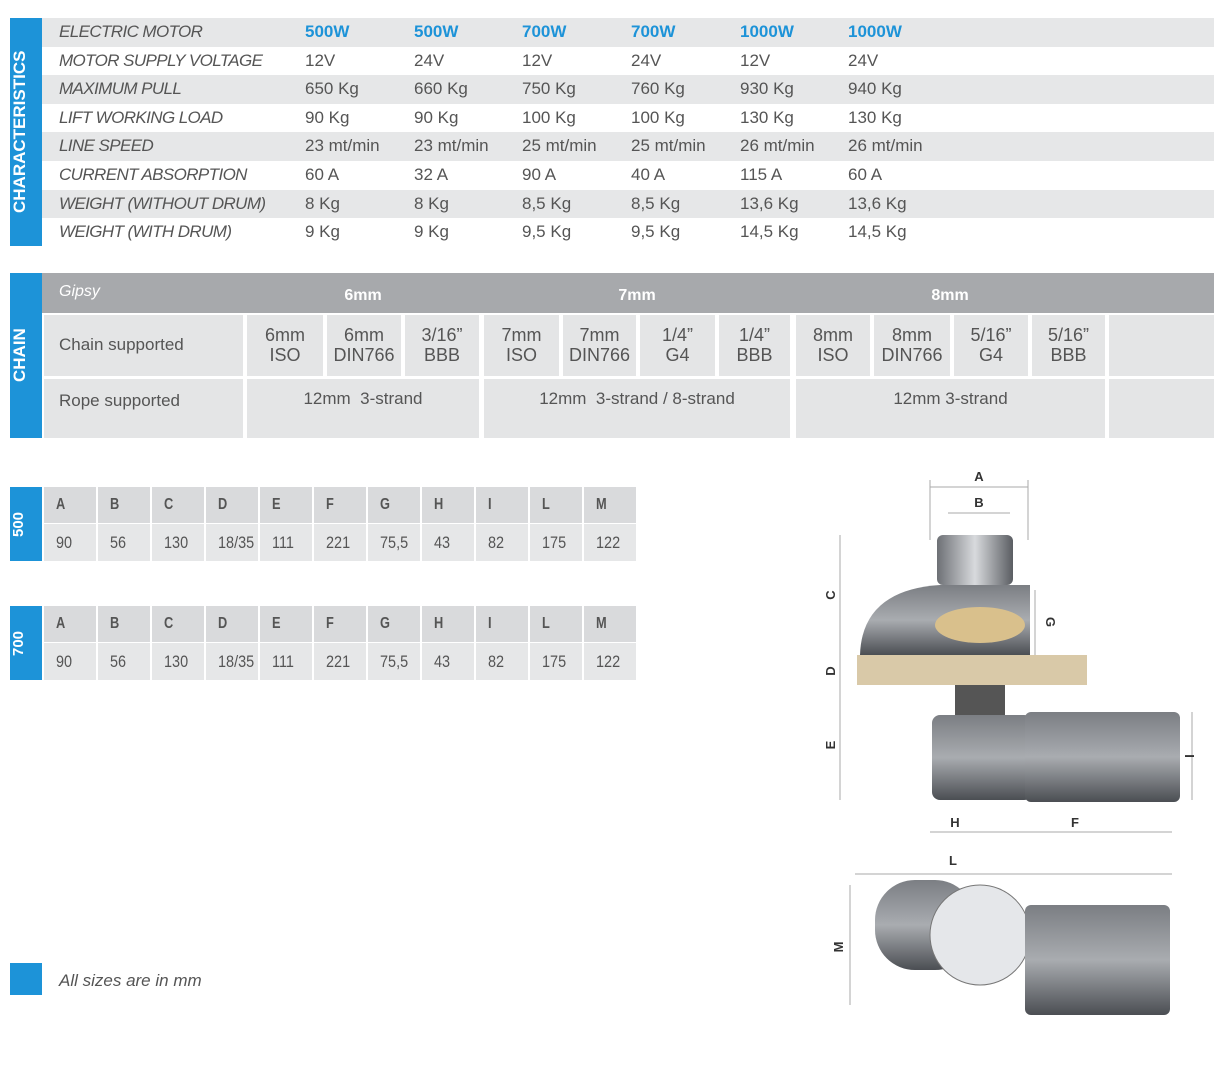 This screenshot has height=1070, width=1214. Describe the element at coordinates (490, 623) in the screenshot. I see `dim-header: I` at that location.